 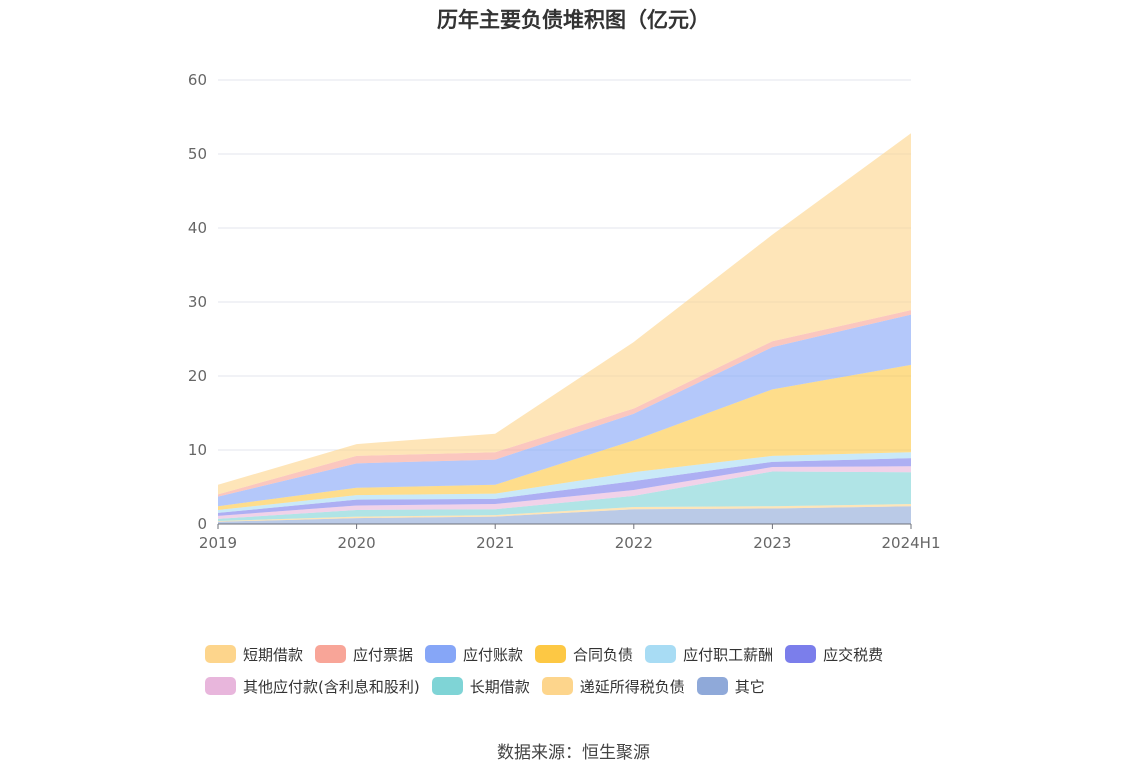 I want to click on x-tick-label: 2020, so click(x=357, y=543).